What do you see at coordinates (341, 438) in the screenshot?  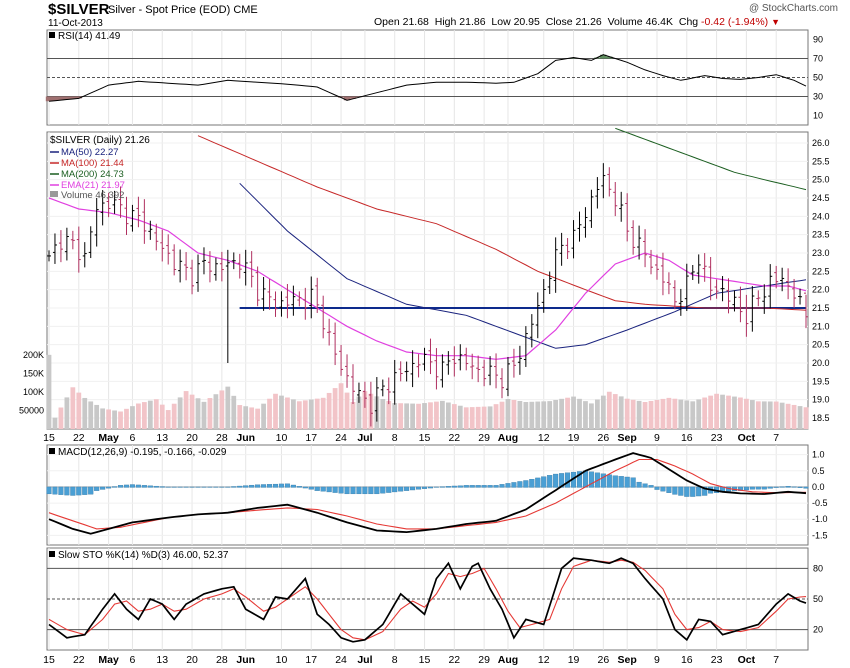 I see `x-axis-top-label: 24` at bounding box center [341, 438].